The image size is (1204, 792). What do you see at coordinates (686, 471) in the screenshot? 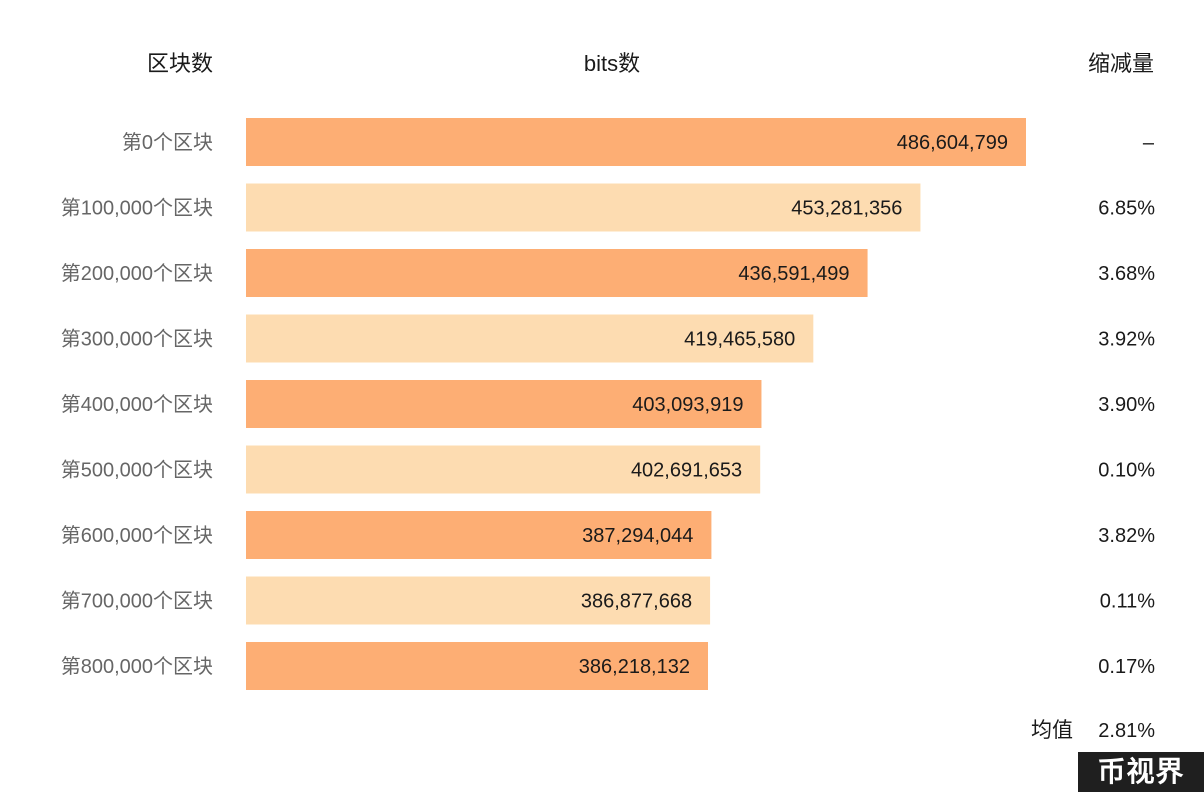
I see `bar-value-label: 402,691,653` at bounding box center [686, 471].